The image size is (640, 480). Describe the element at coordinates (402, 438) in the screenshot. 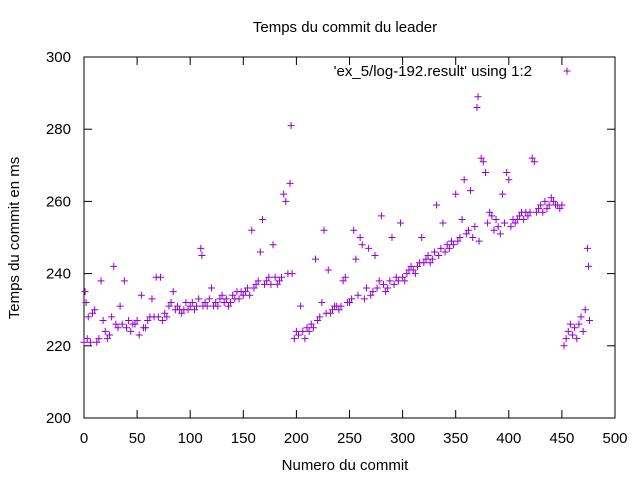

I see `x-tick-label: 300` at that location.